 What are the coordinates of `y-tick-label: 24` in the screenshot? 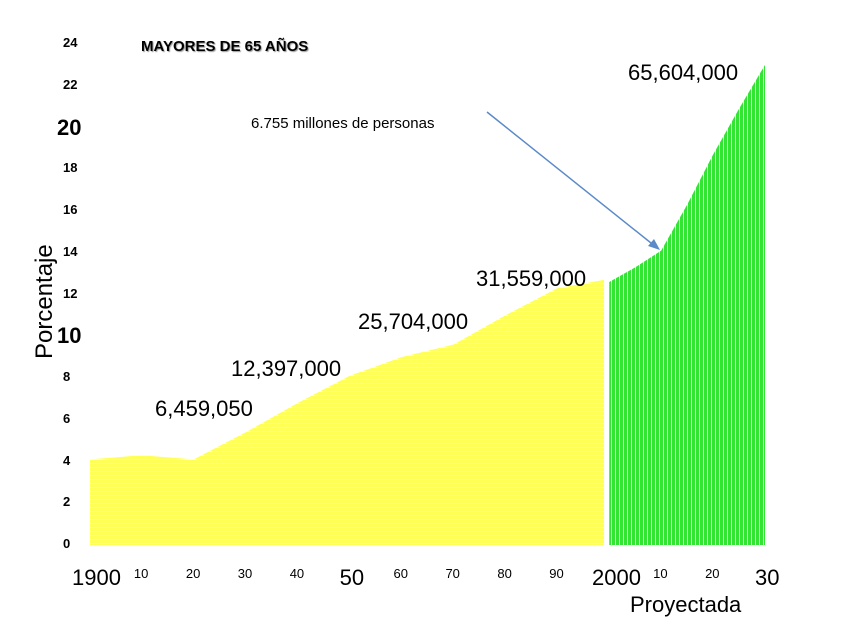 It's located at (70, 42).